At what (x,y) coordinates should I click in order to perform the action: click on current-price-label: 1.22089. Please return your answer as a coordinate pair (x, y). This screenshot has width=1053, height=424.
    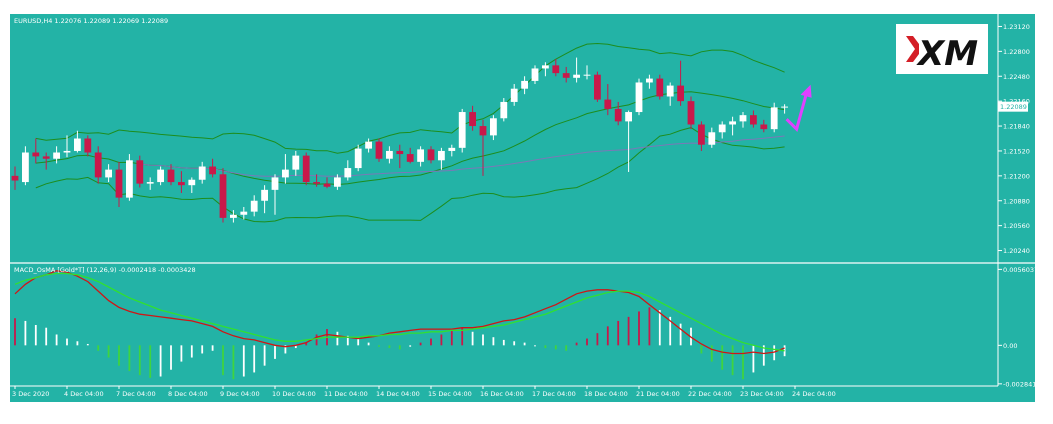
    Looking at the image, I should click on (1013, 107).